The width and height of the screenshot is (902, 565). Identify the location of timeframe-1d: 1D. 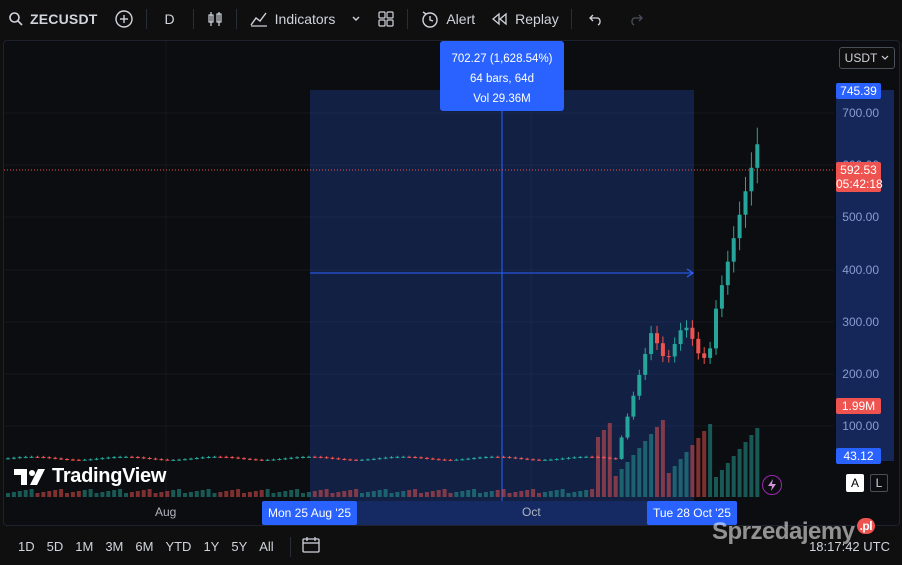
(26, 546).